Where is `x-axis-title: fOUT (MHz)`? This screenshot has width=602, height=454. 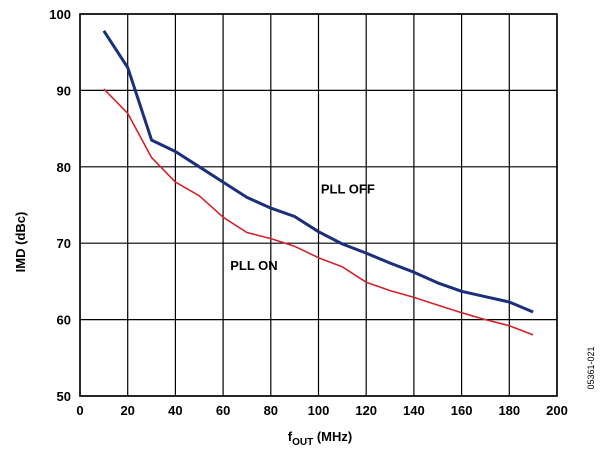 x-axis-title: fOUT (MHz) is located at coordinates (320, 438).